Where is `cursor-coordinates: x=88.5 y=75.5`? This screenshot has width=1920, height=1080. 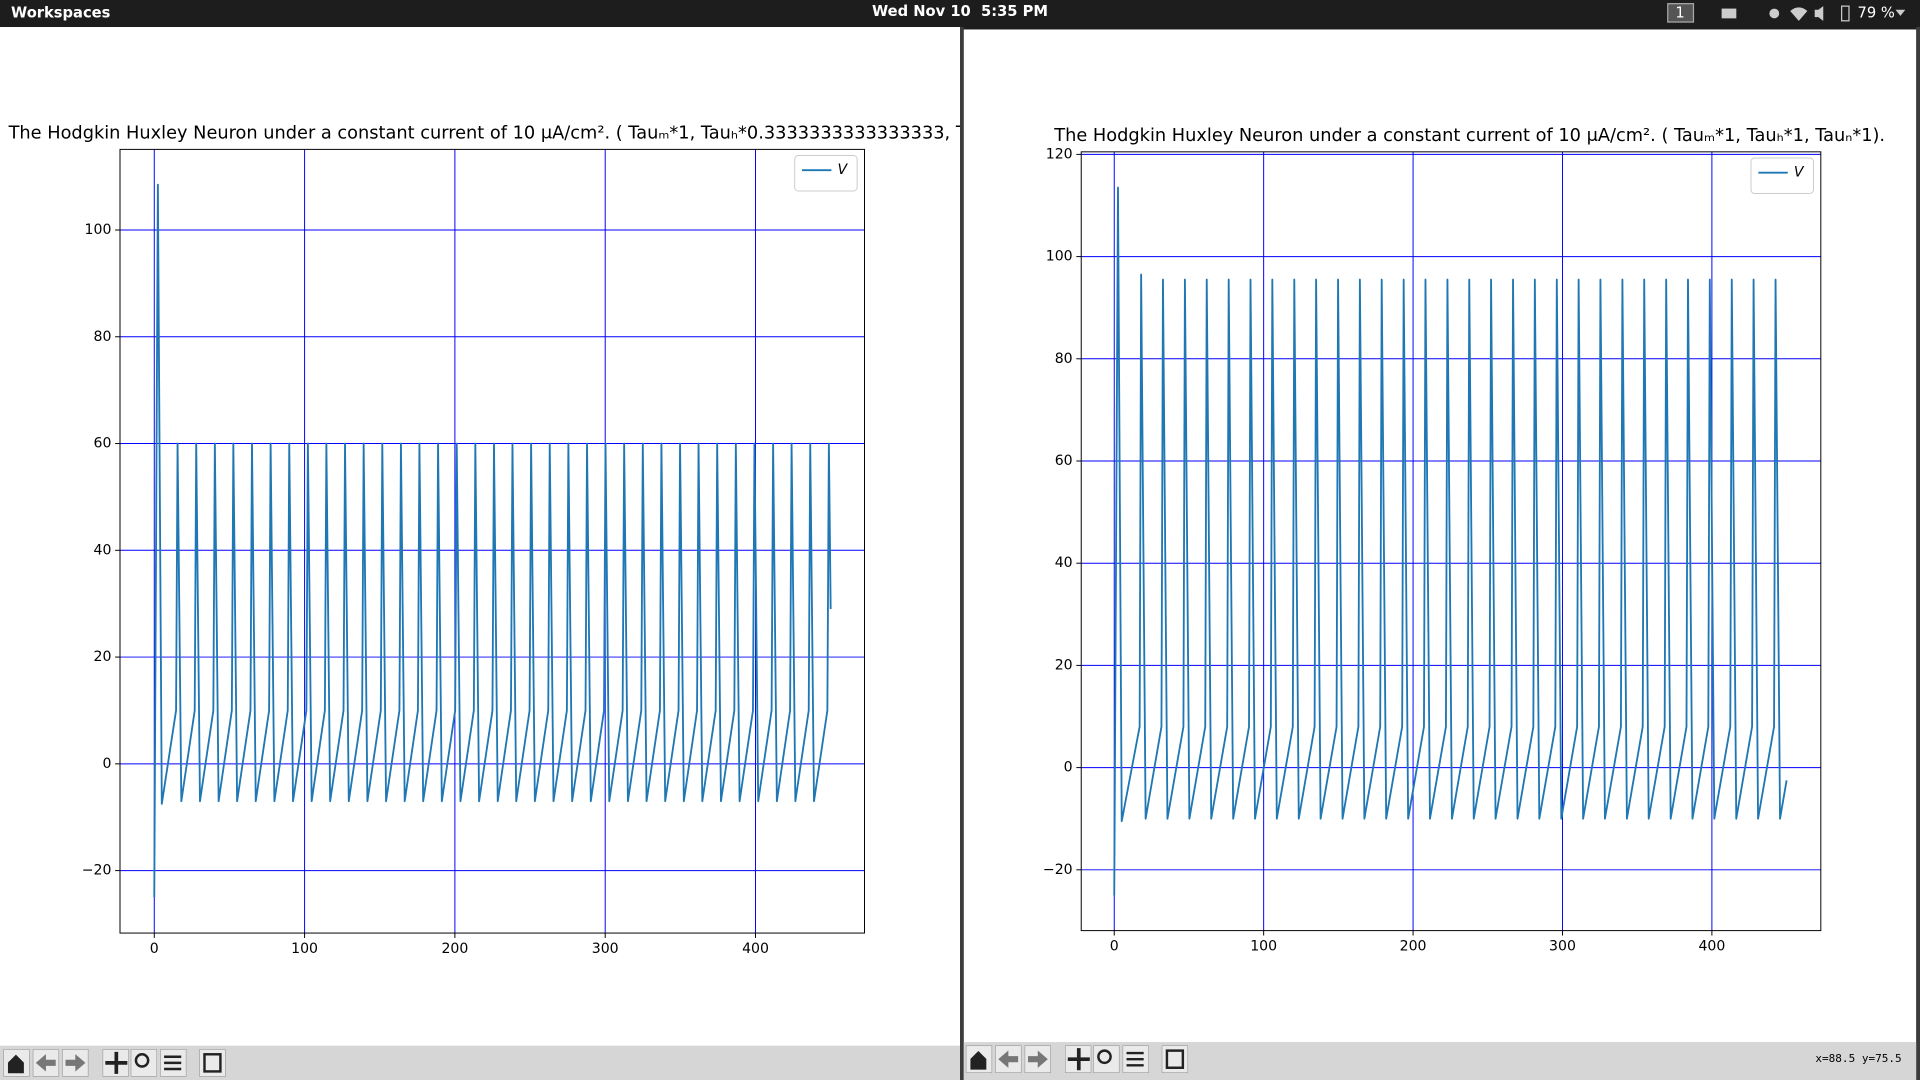
cursor-coordinates: x=88.5 y=75.5 is located at coordinates (1858, 1058).